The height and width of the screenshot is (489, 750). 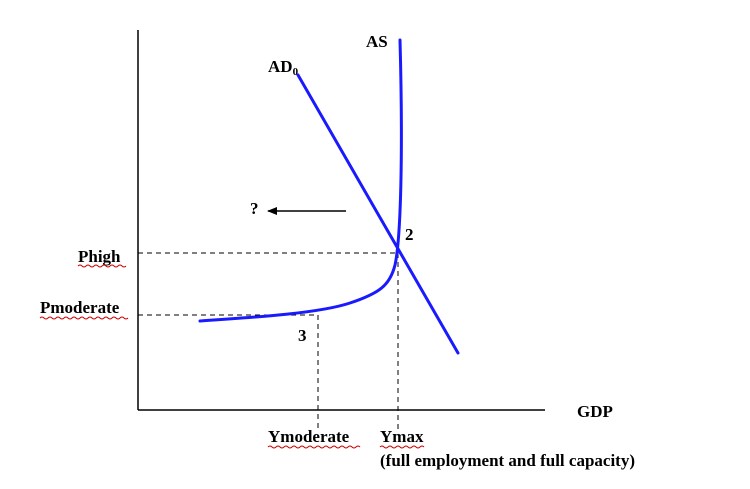 What do you see at coordinates (302, 335) in the screenshot?
I see `point-3-label: 3` at bounding box center [302, 335].